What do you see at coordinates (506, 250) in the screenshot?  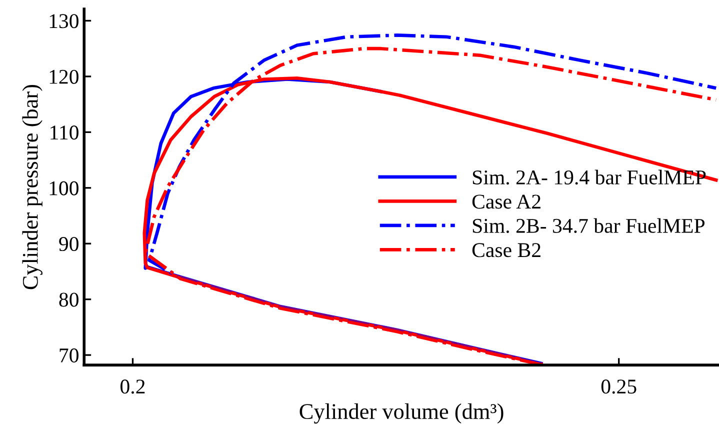 I see `legend-label: Case B2` at bounding box center [506, 250].